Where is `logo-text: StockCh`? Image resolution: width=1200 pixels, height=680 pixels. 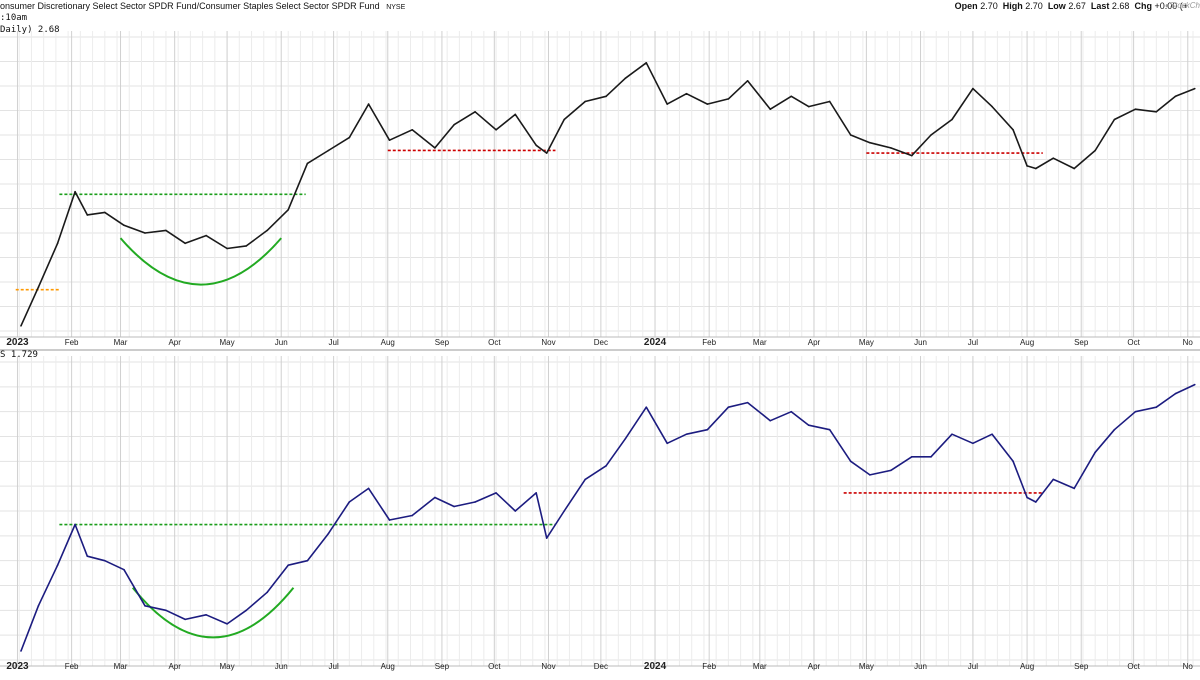
logo-text: StockCh is located at coordinates (1184, 5).